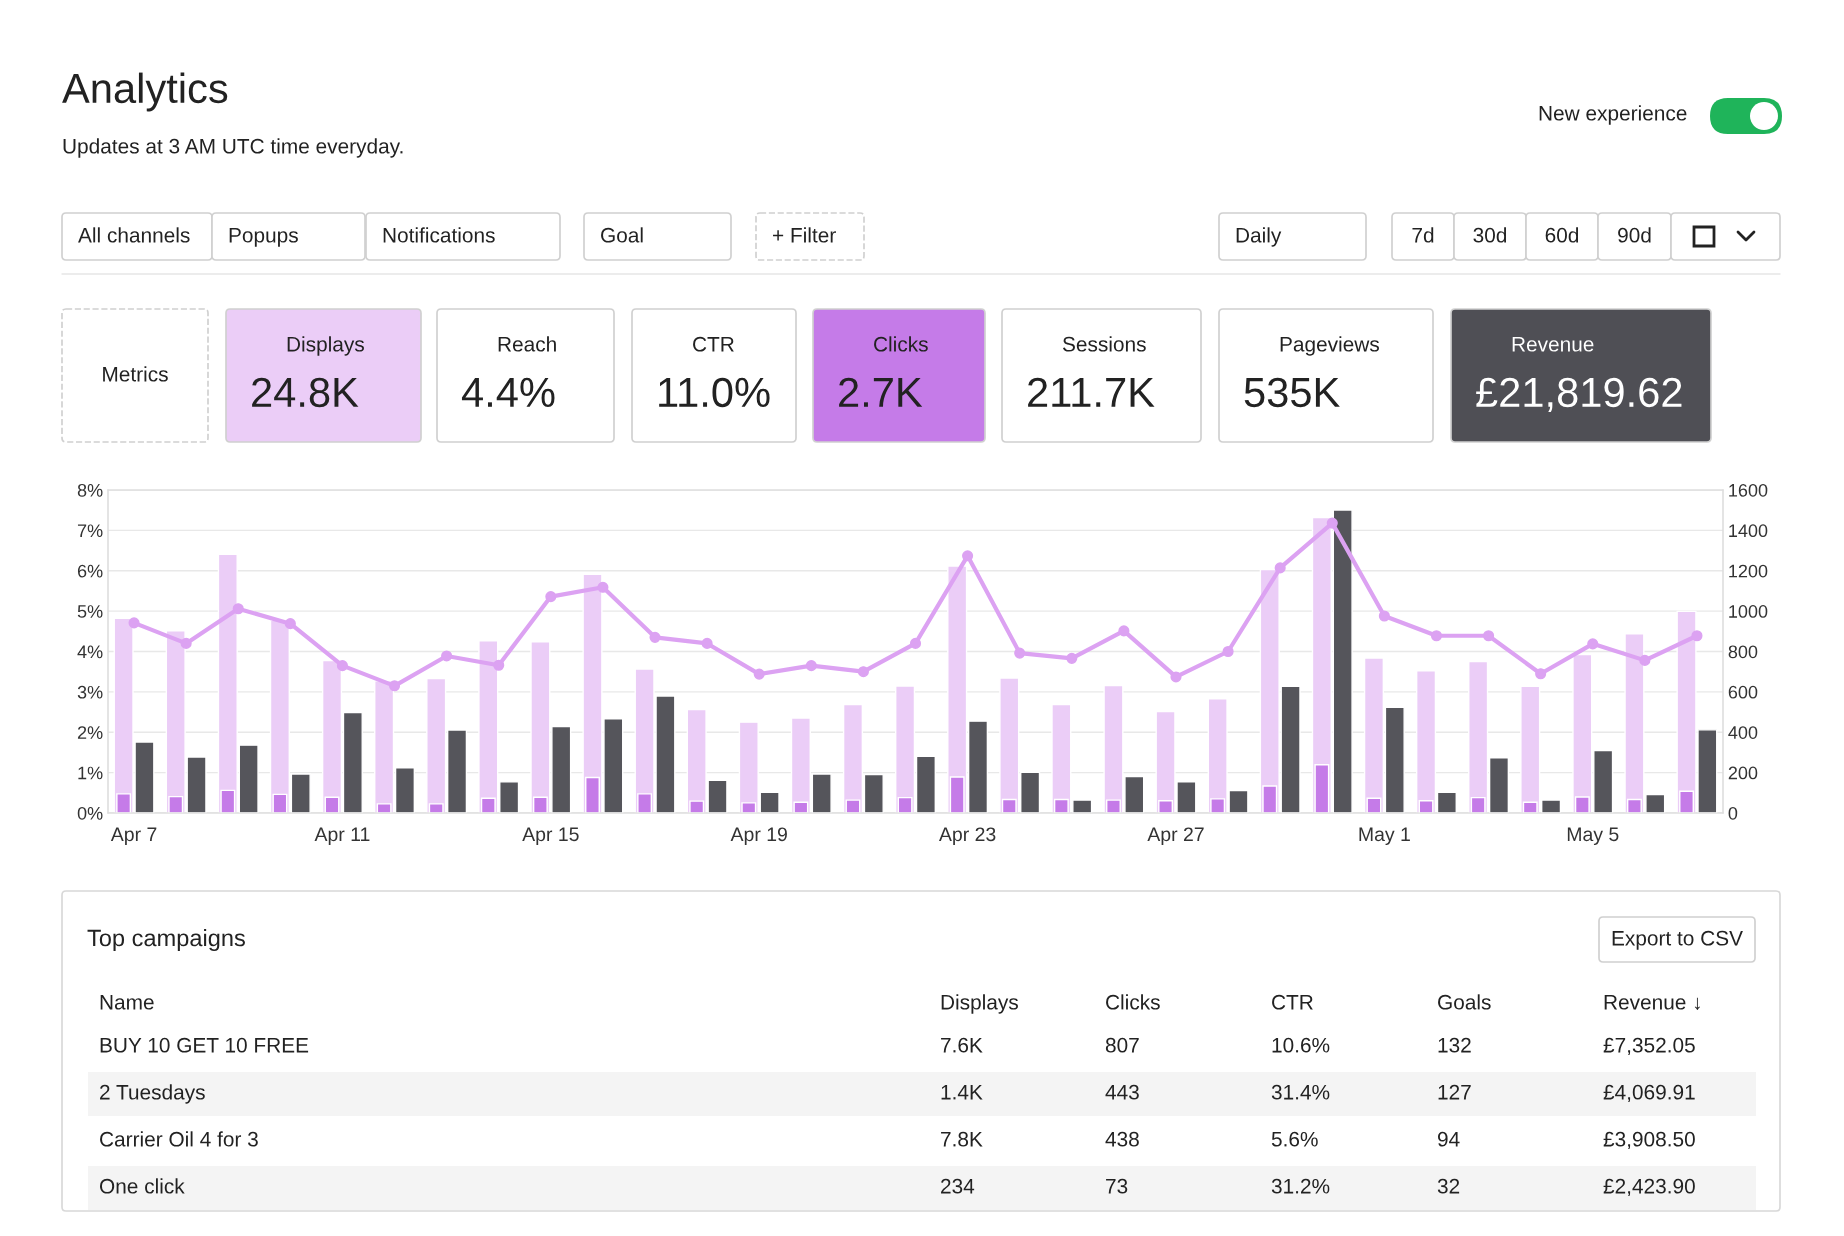 The width and height of the screenshot is (1844, 1236). I want to click on x-tick-label: Apr 11, so click(342, 836).